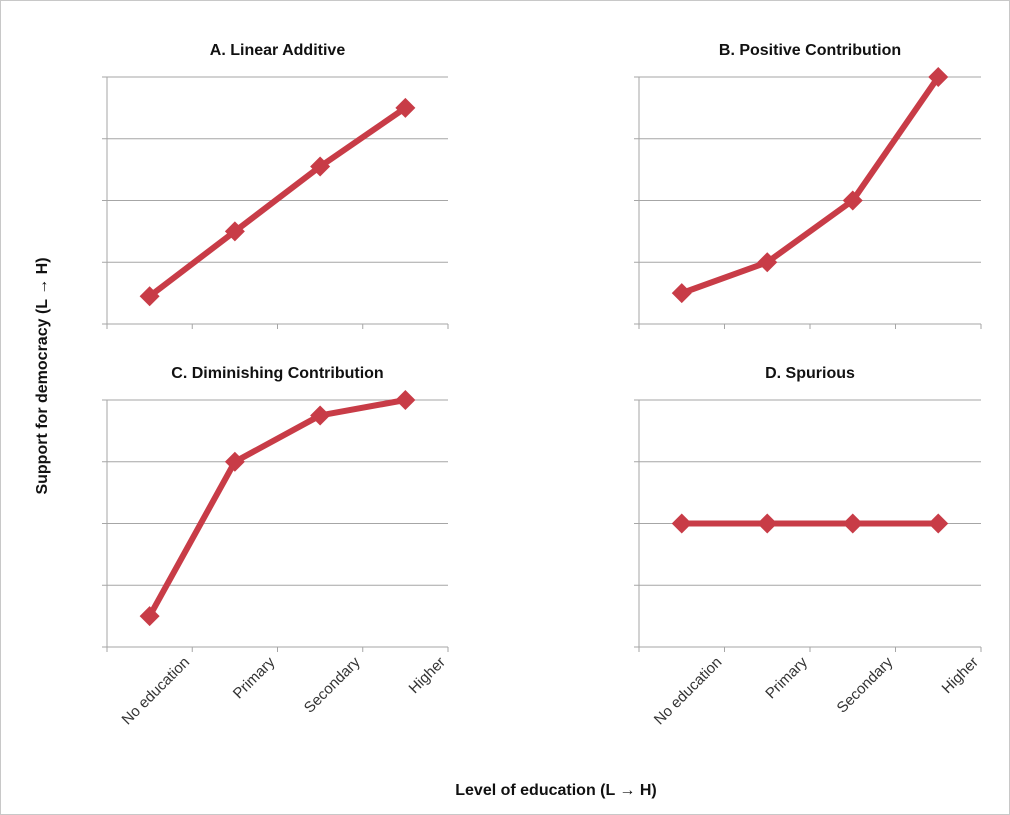  Describe the element at coordinates (810, 50) in the screenshot. I see `panel-title: B. Positive Contribution` at that location.